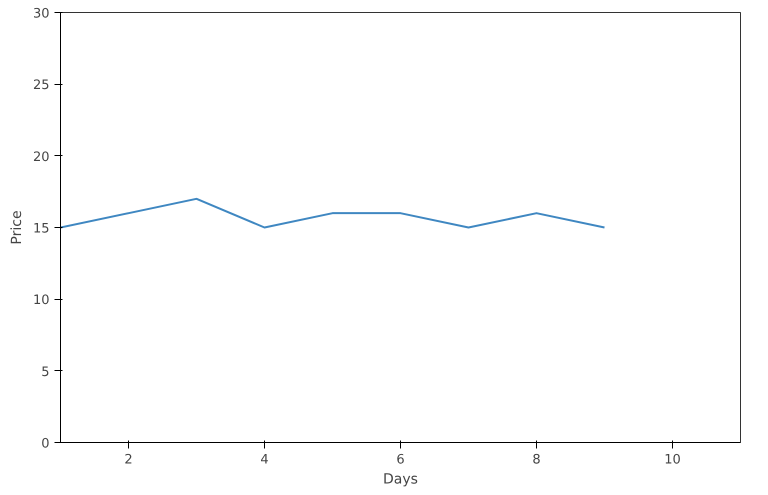 The width and height of the screenshot is (768, 495). What do you see at coordinates (45, 372) in the screenshot?
I see `y-tick-label: 5` at bounding box center [45, 372].